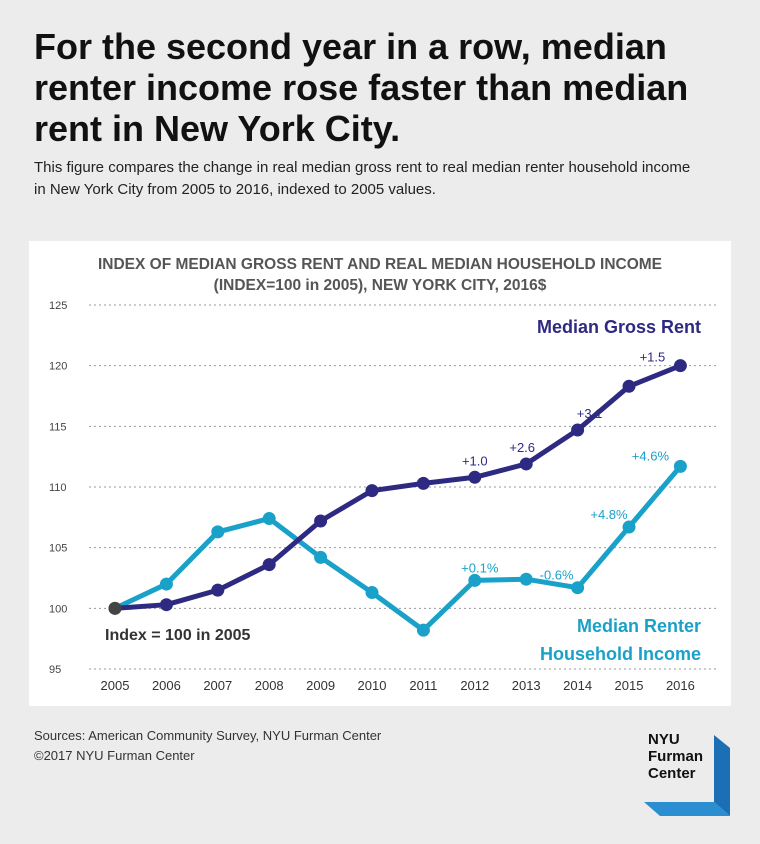 This screenshot has width=760, height=844. I want to click on legend-income-label-line2: Household Income, so click(620, 654).